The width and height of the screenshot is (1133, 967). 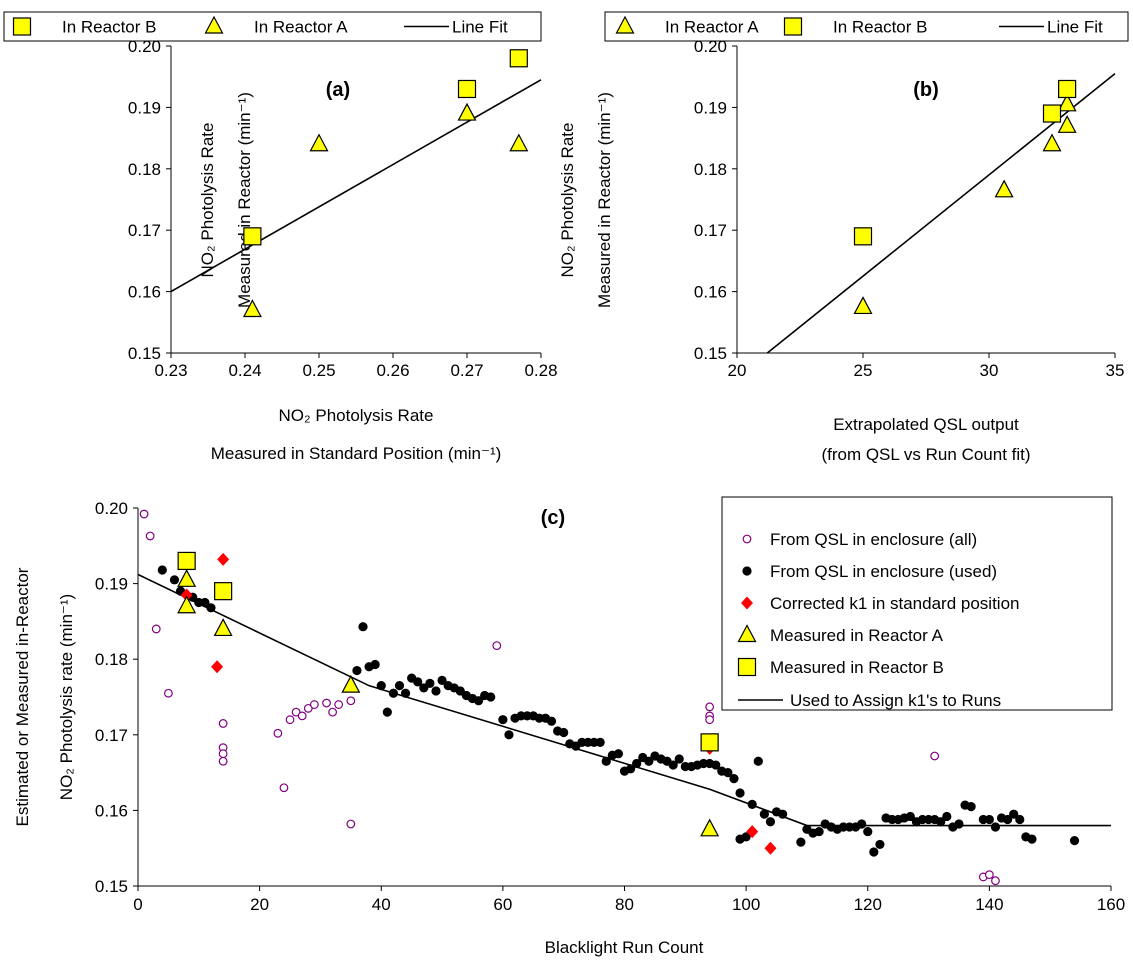 I want to click on x-tick-label: 0, so click(x=137, y=904).